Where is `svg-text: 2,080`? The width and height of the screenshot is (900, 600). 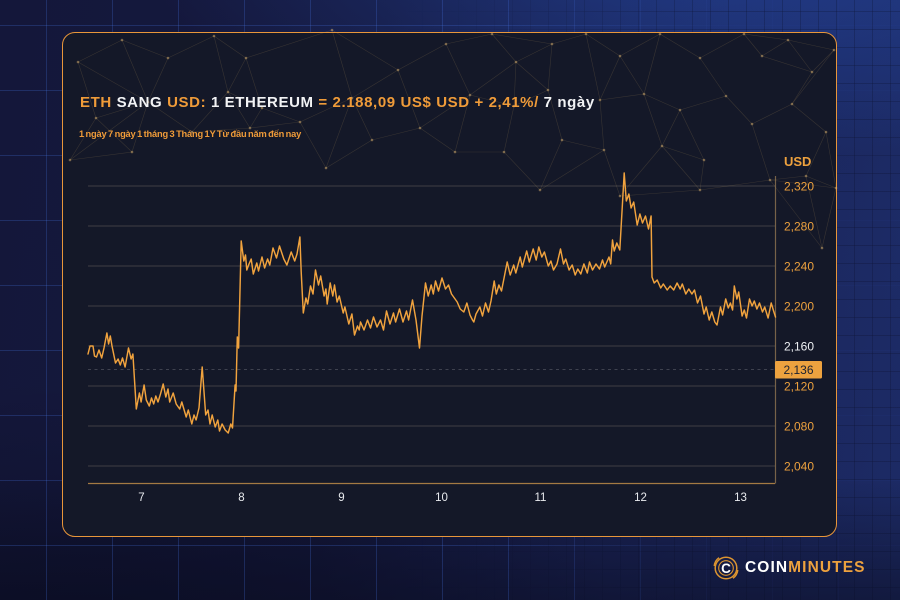
svg-text: 2,080 is located at coordinates (799, 427).